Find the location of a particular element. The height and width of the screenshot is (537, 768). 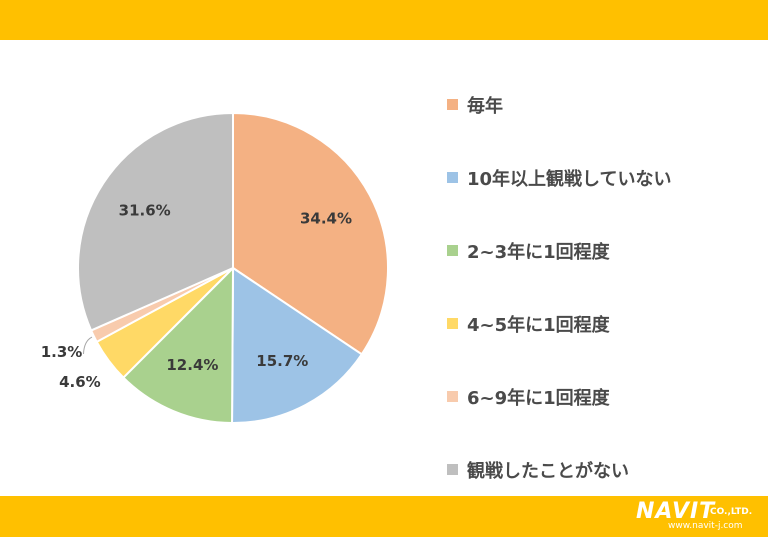

logo-url: www.navit-j.com is located at coordinates (705, 526).